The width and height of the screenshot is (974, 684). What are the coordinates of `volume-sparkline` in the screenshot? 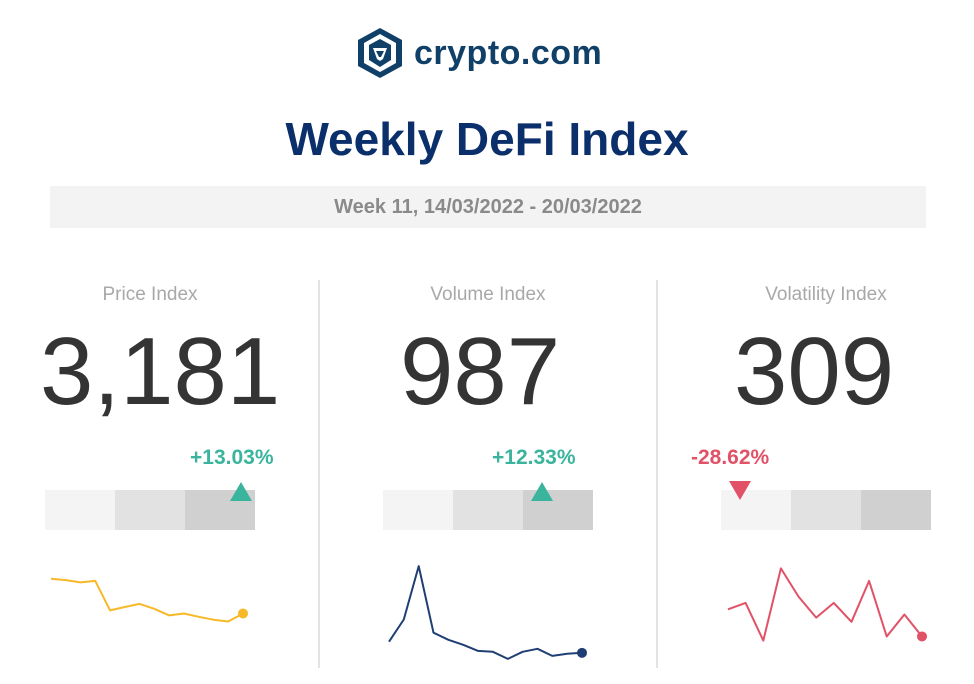 It's located at (487, 612).